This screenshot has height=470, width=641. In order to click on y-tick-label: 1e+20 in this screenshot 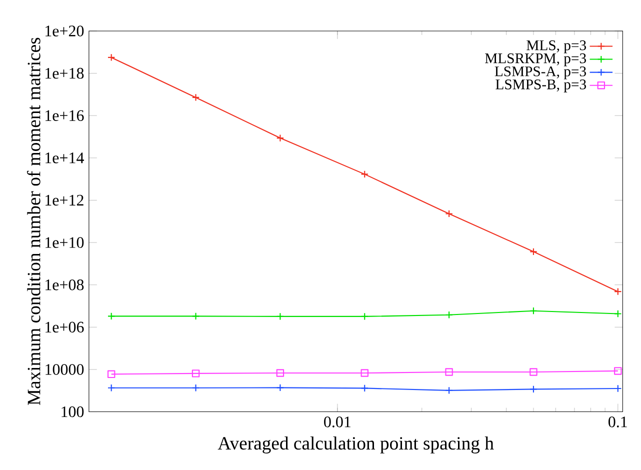, I will do `click(65, 31)`.